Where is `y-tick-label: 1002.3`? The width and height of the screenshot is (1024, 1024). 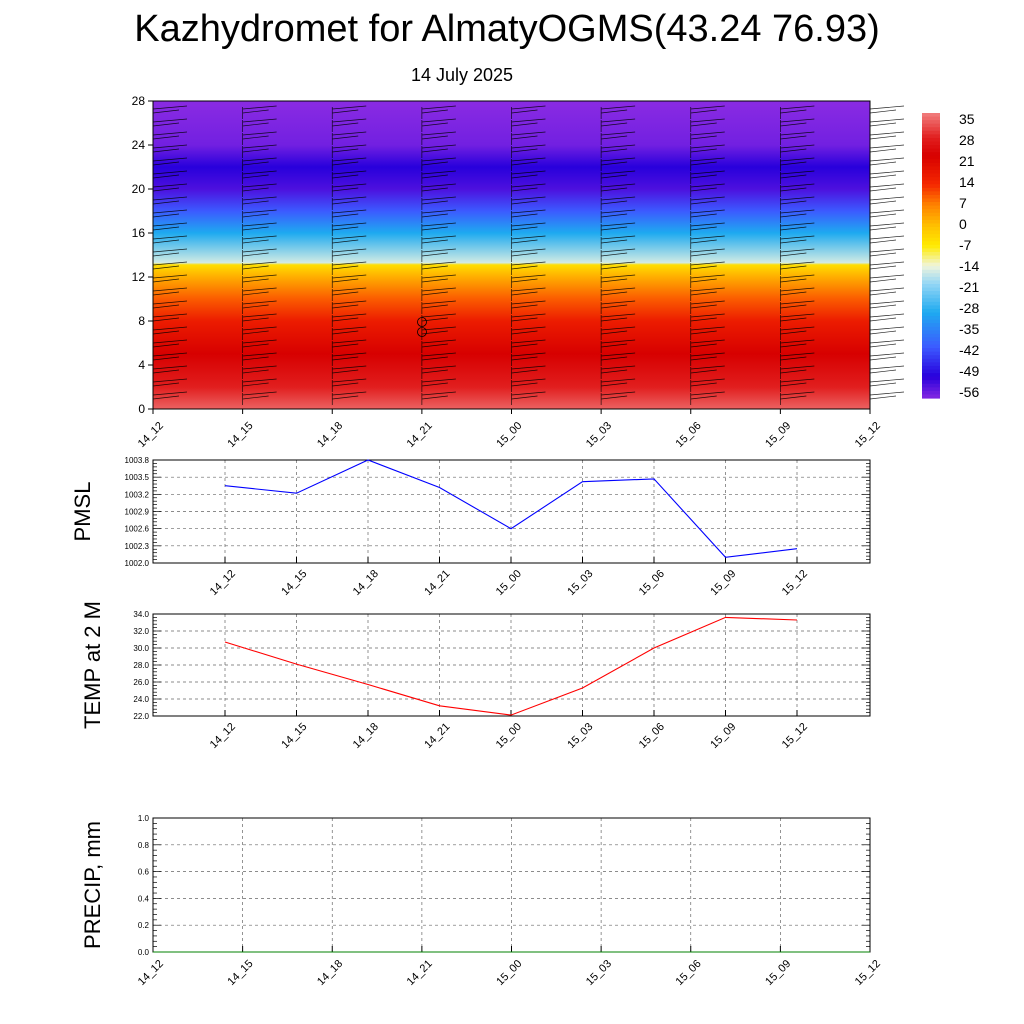
y-tick-label: 1002.3 is located at coordinates (137, 546).